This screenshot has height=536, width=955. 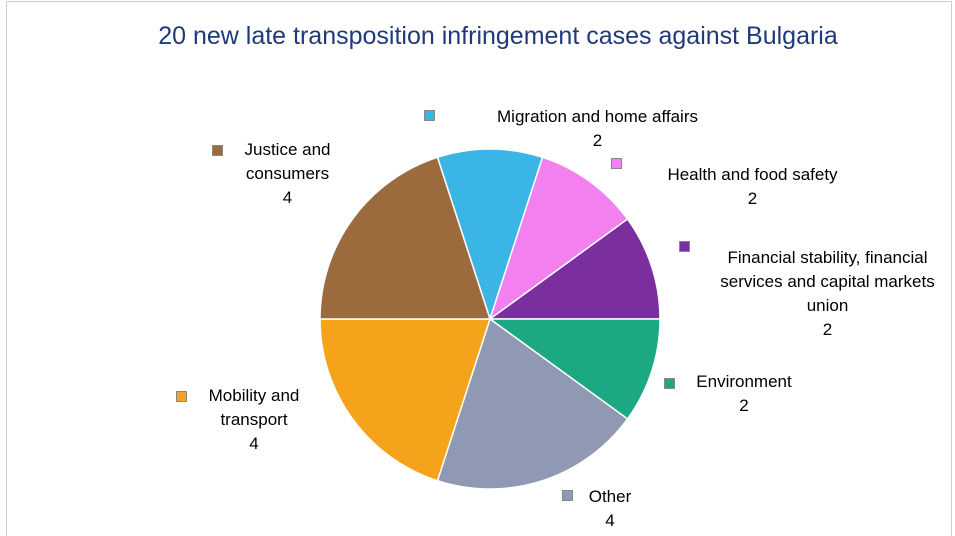 I want to click on data-label: Mobility and transport 4, so click(x=254, y=420).